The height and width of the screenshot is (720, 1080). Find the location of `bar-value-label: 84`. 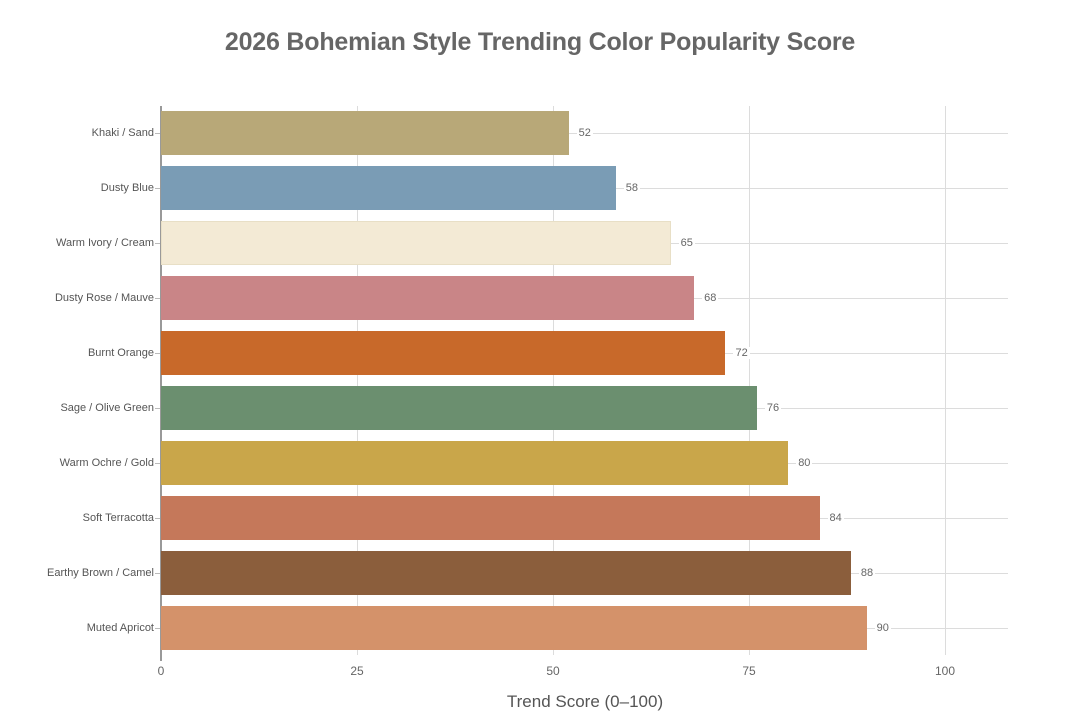

bar-value-label: 84 is located at coordinates (835, 518).